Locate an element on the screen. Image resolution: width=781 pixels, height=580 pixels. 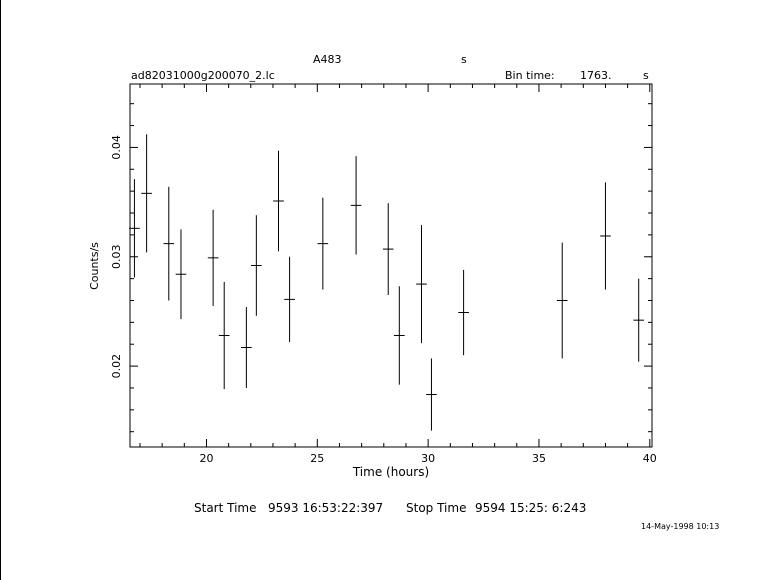
bin-time-unit: s is located at coordinates (646, 75).